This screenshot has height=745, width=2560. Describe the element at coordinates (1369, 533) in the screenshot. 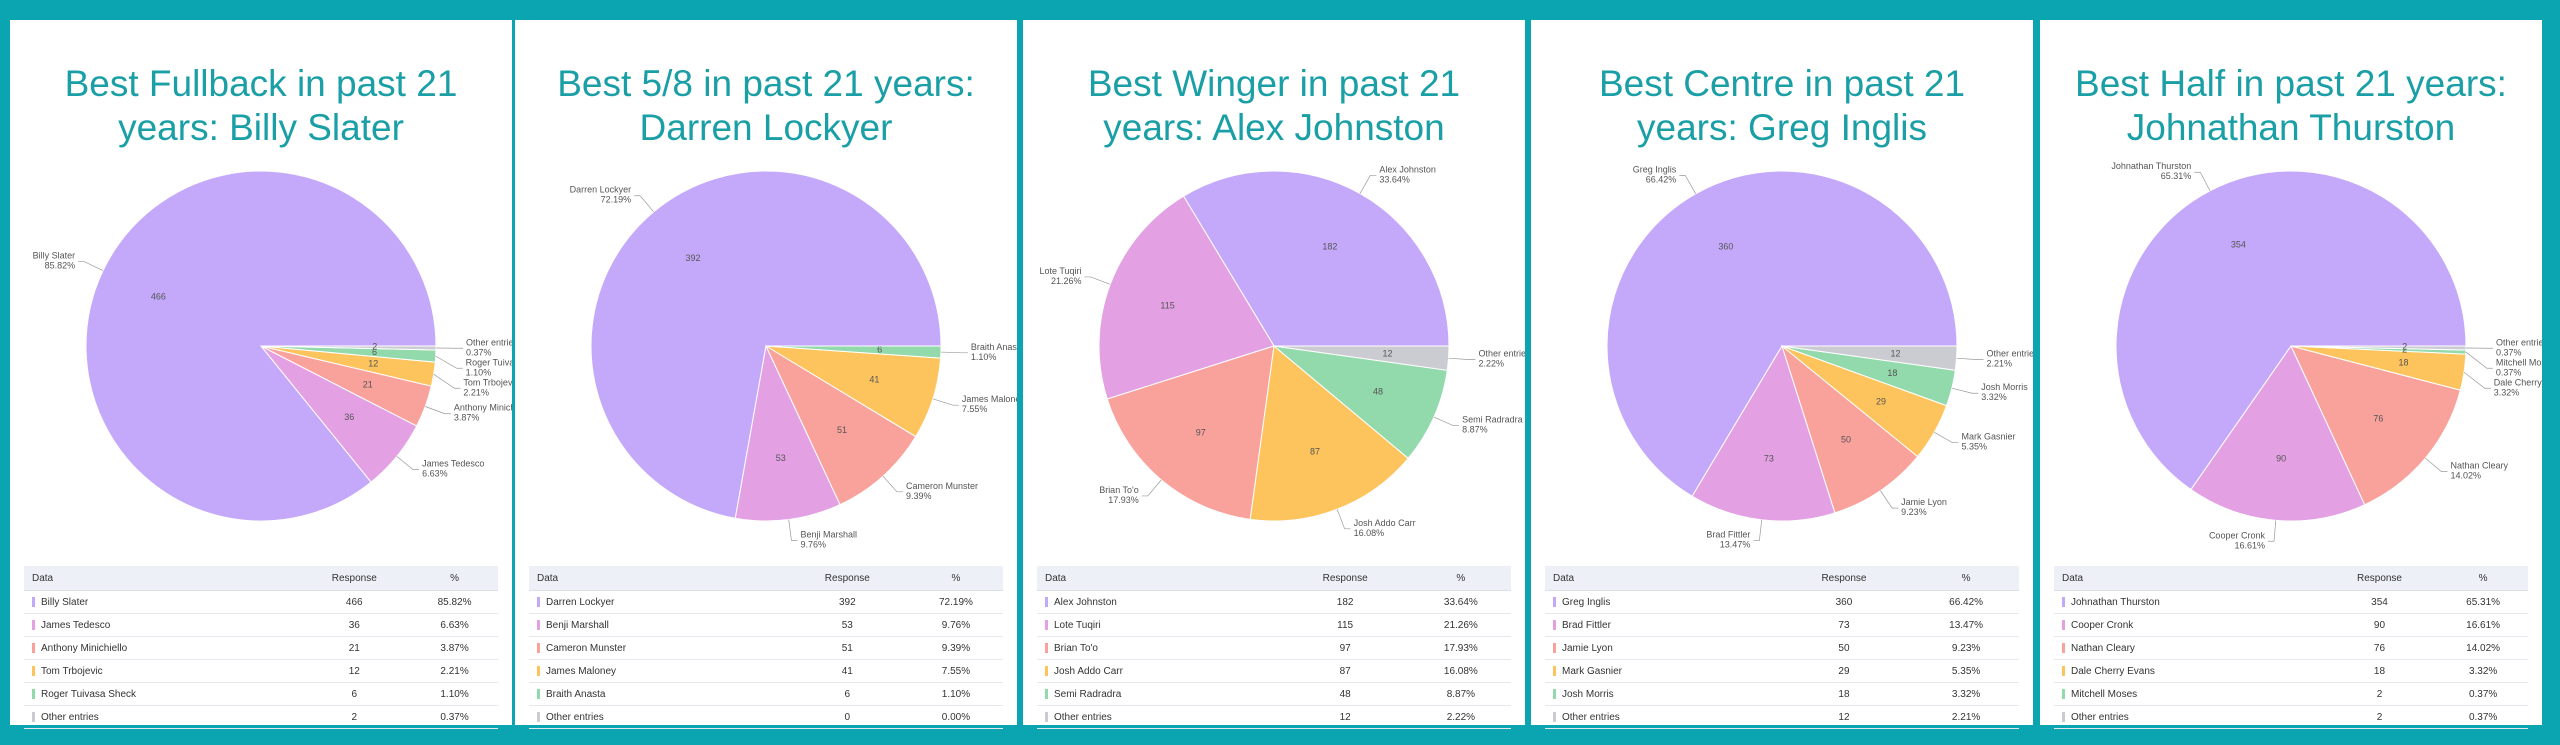

I see `slice-share-label: 16.08%` at that location.